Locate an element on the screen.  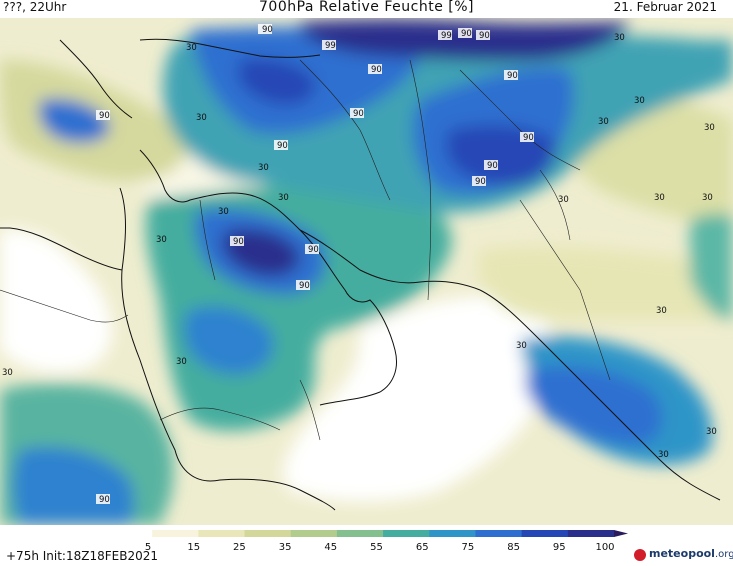
legend-swatches is located at coordinates (360, 533).